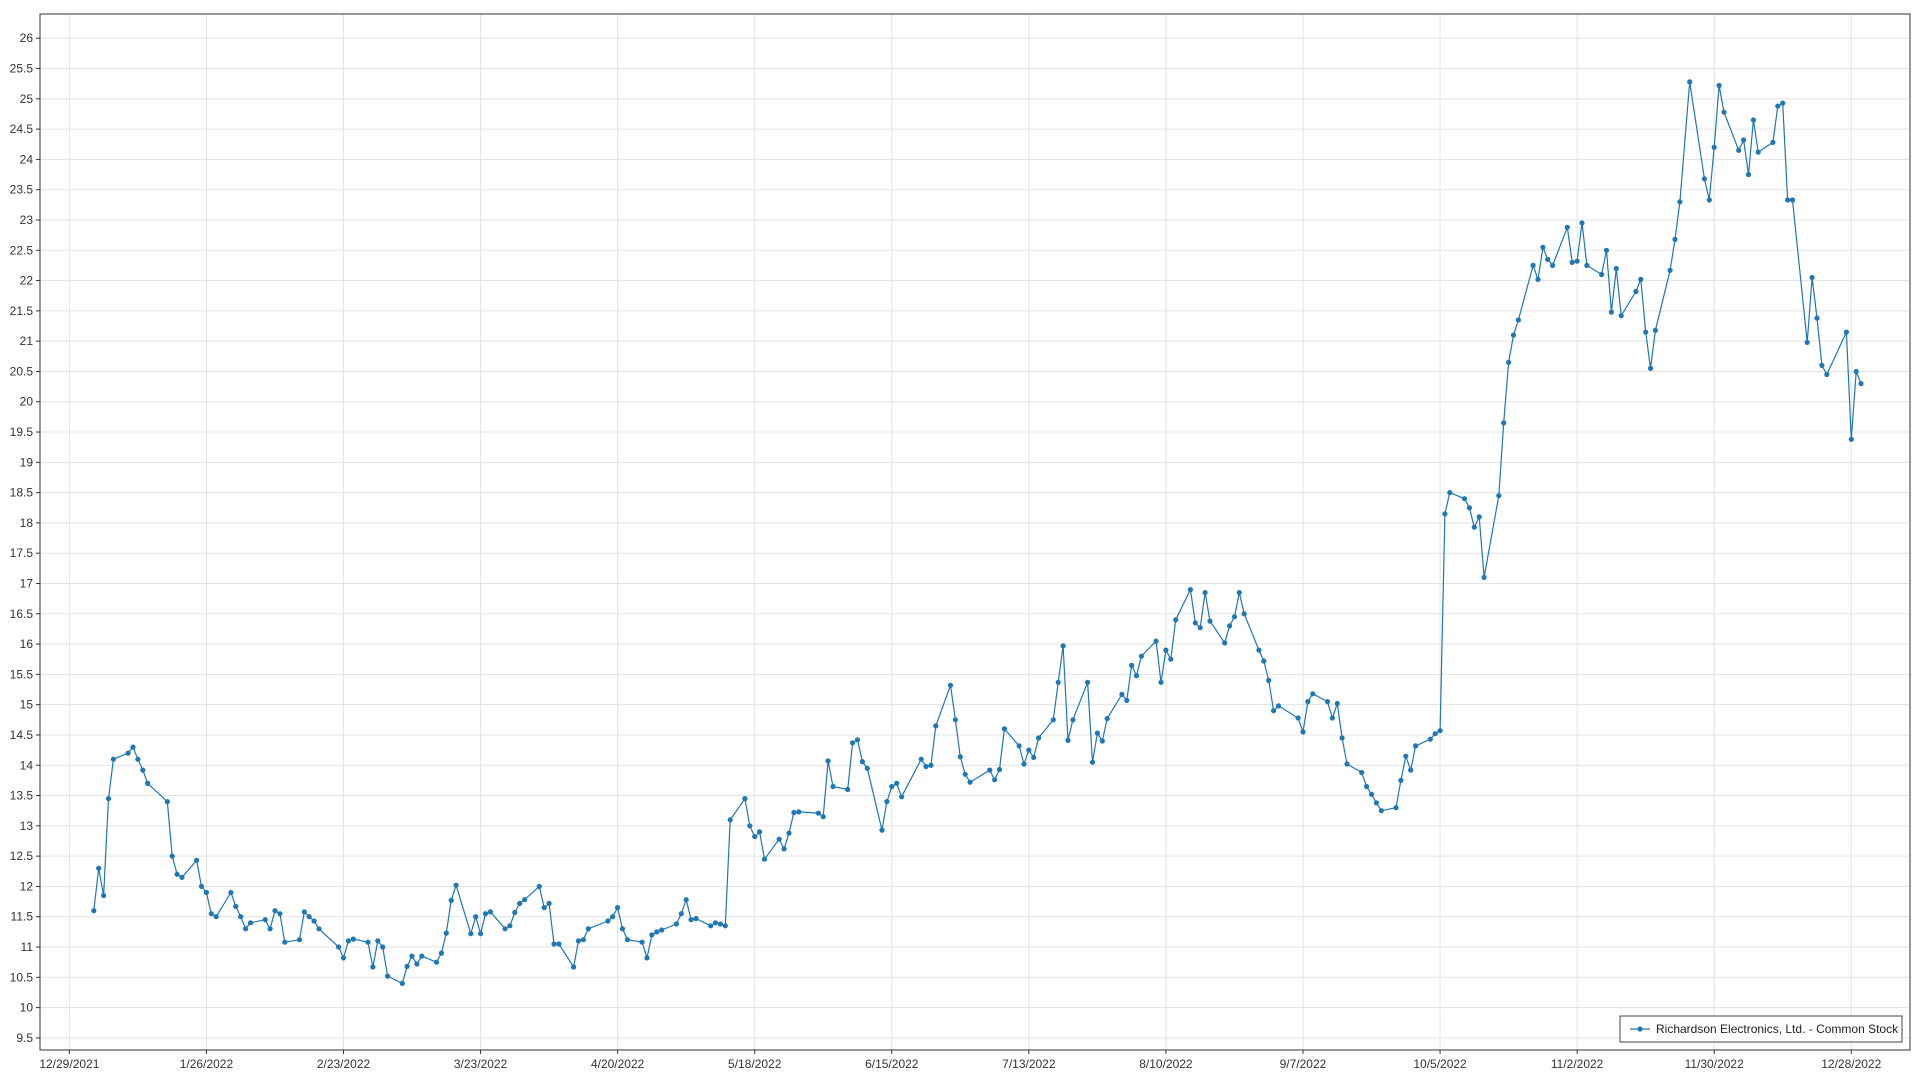 Image resolution: width=1920 pixels, height=1085 pixels. I want to click on y-tick-label: 18, so click(27, 523).